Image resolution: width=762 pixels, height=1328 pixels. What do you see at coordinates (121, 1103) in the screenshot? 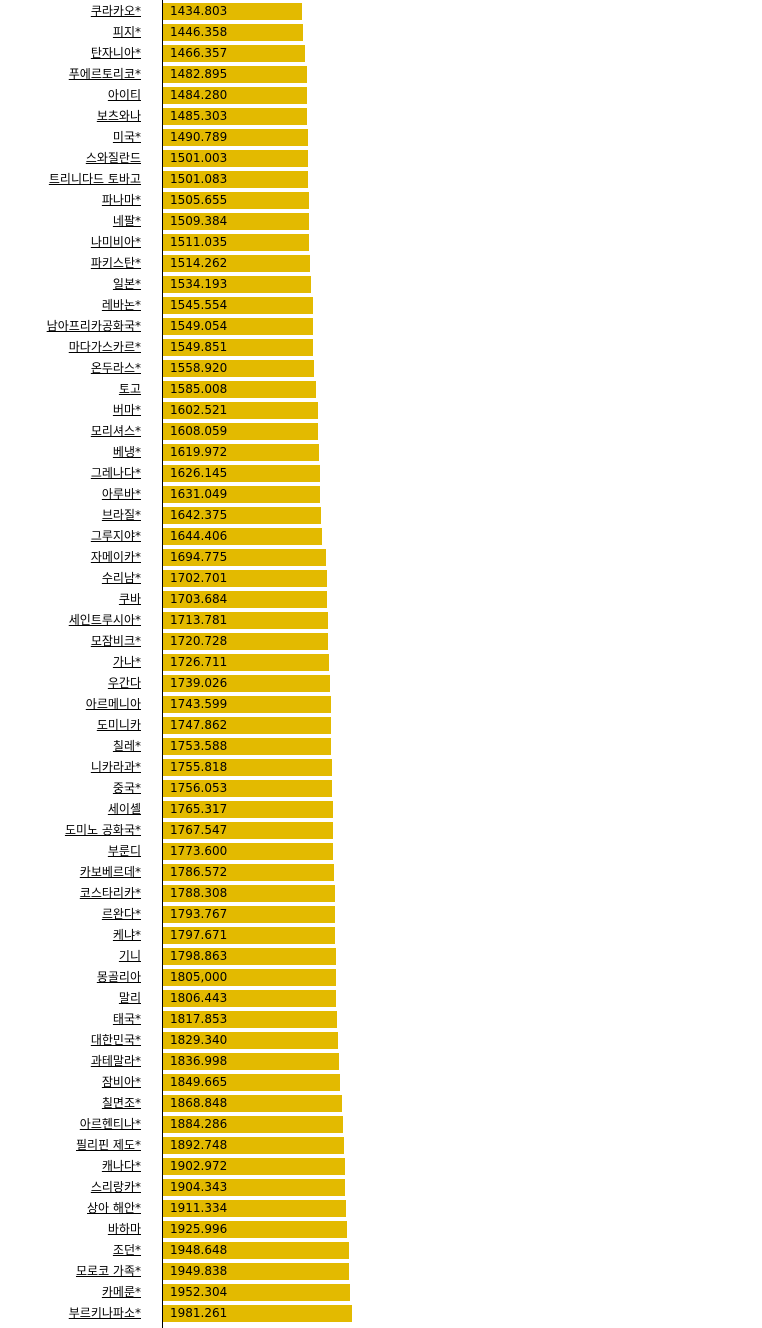
I see `category-label: 칠면조*` at bounding box center [121, 1103].